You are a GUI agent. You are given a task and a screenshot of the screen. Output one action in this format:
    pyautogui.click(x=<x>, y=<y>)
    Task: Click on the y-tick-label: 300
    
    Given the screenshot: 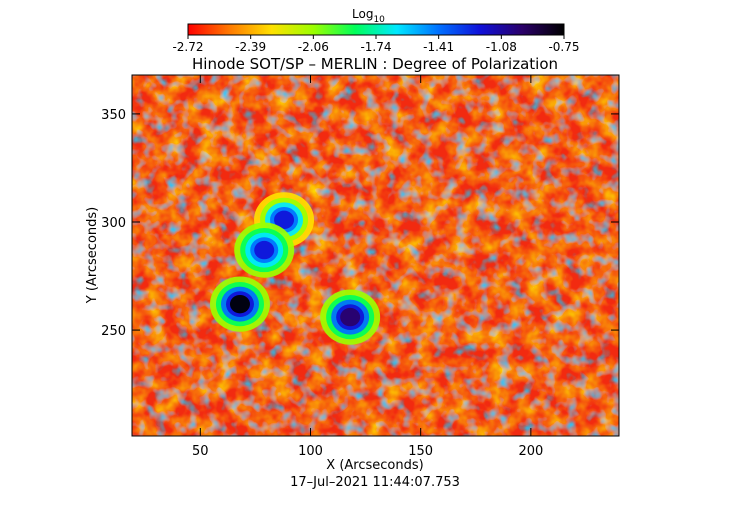 What is the action you would take?
    pyautogui.click(x=113, y=223)
    